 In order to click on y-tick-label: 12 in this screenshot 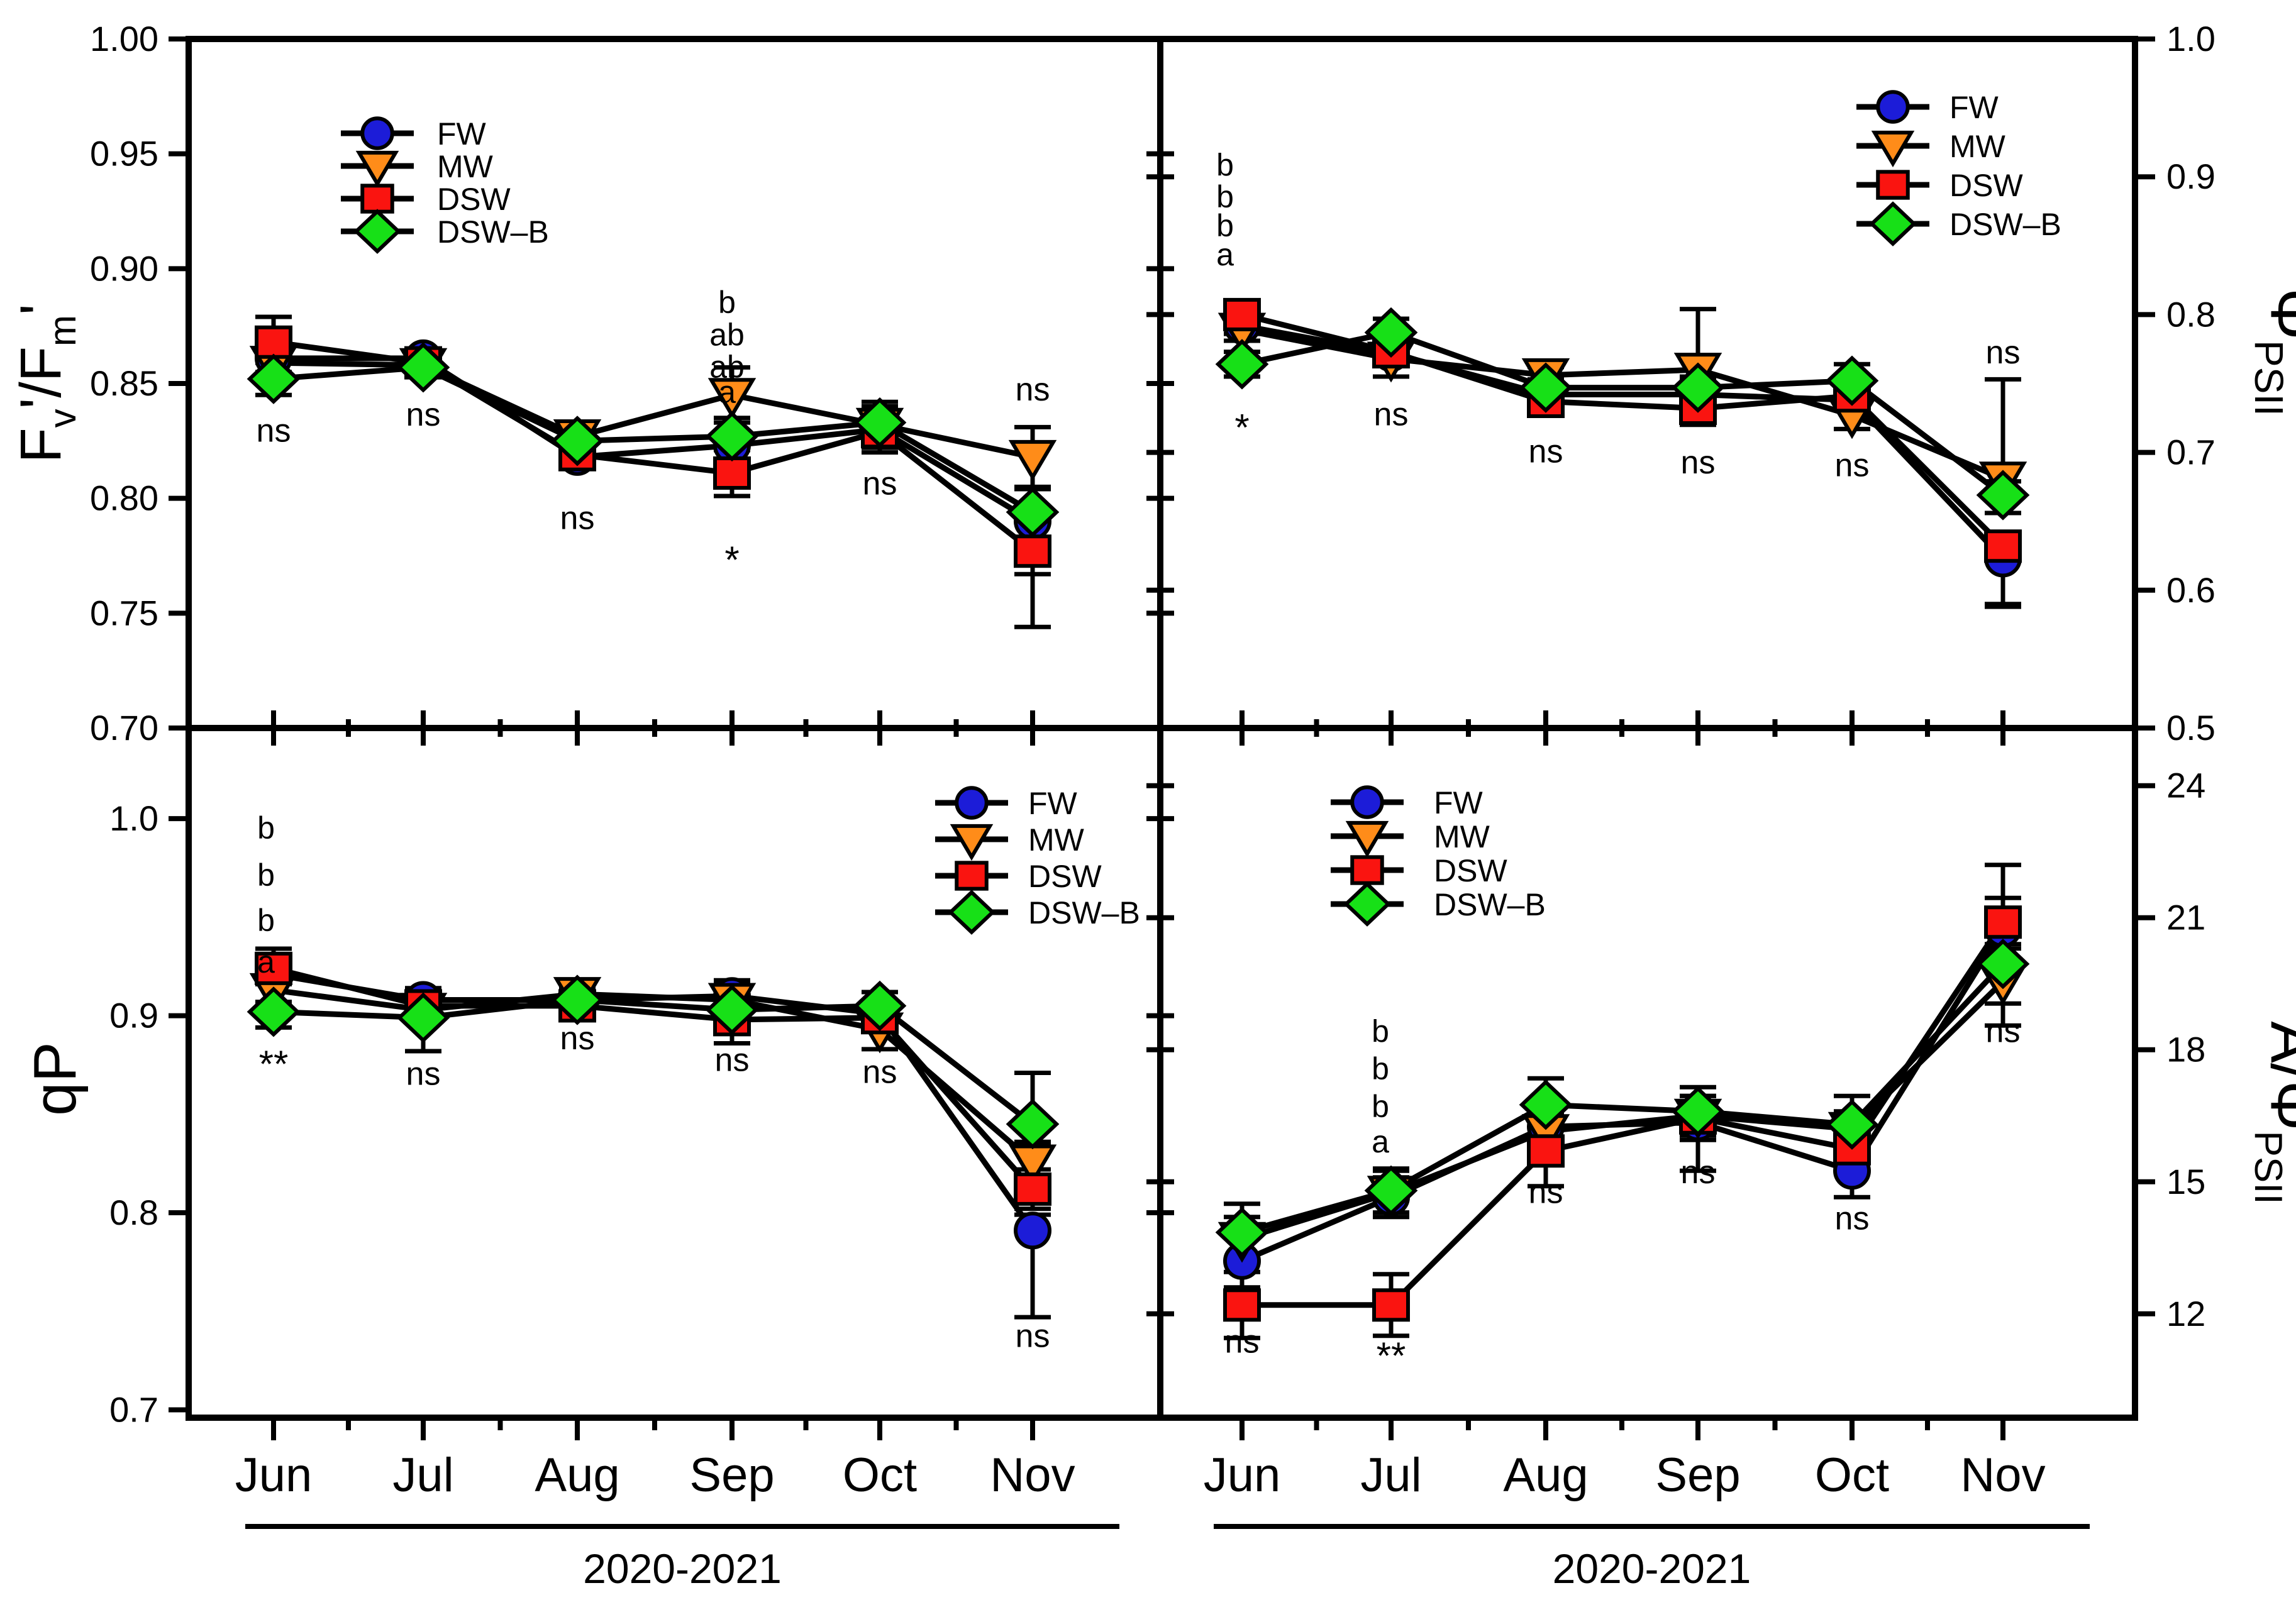, I will do `click(2185, 1313)`.